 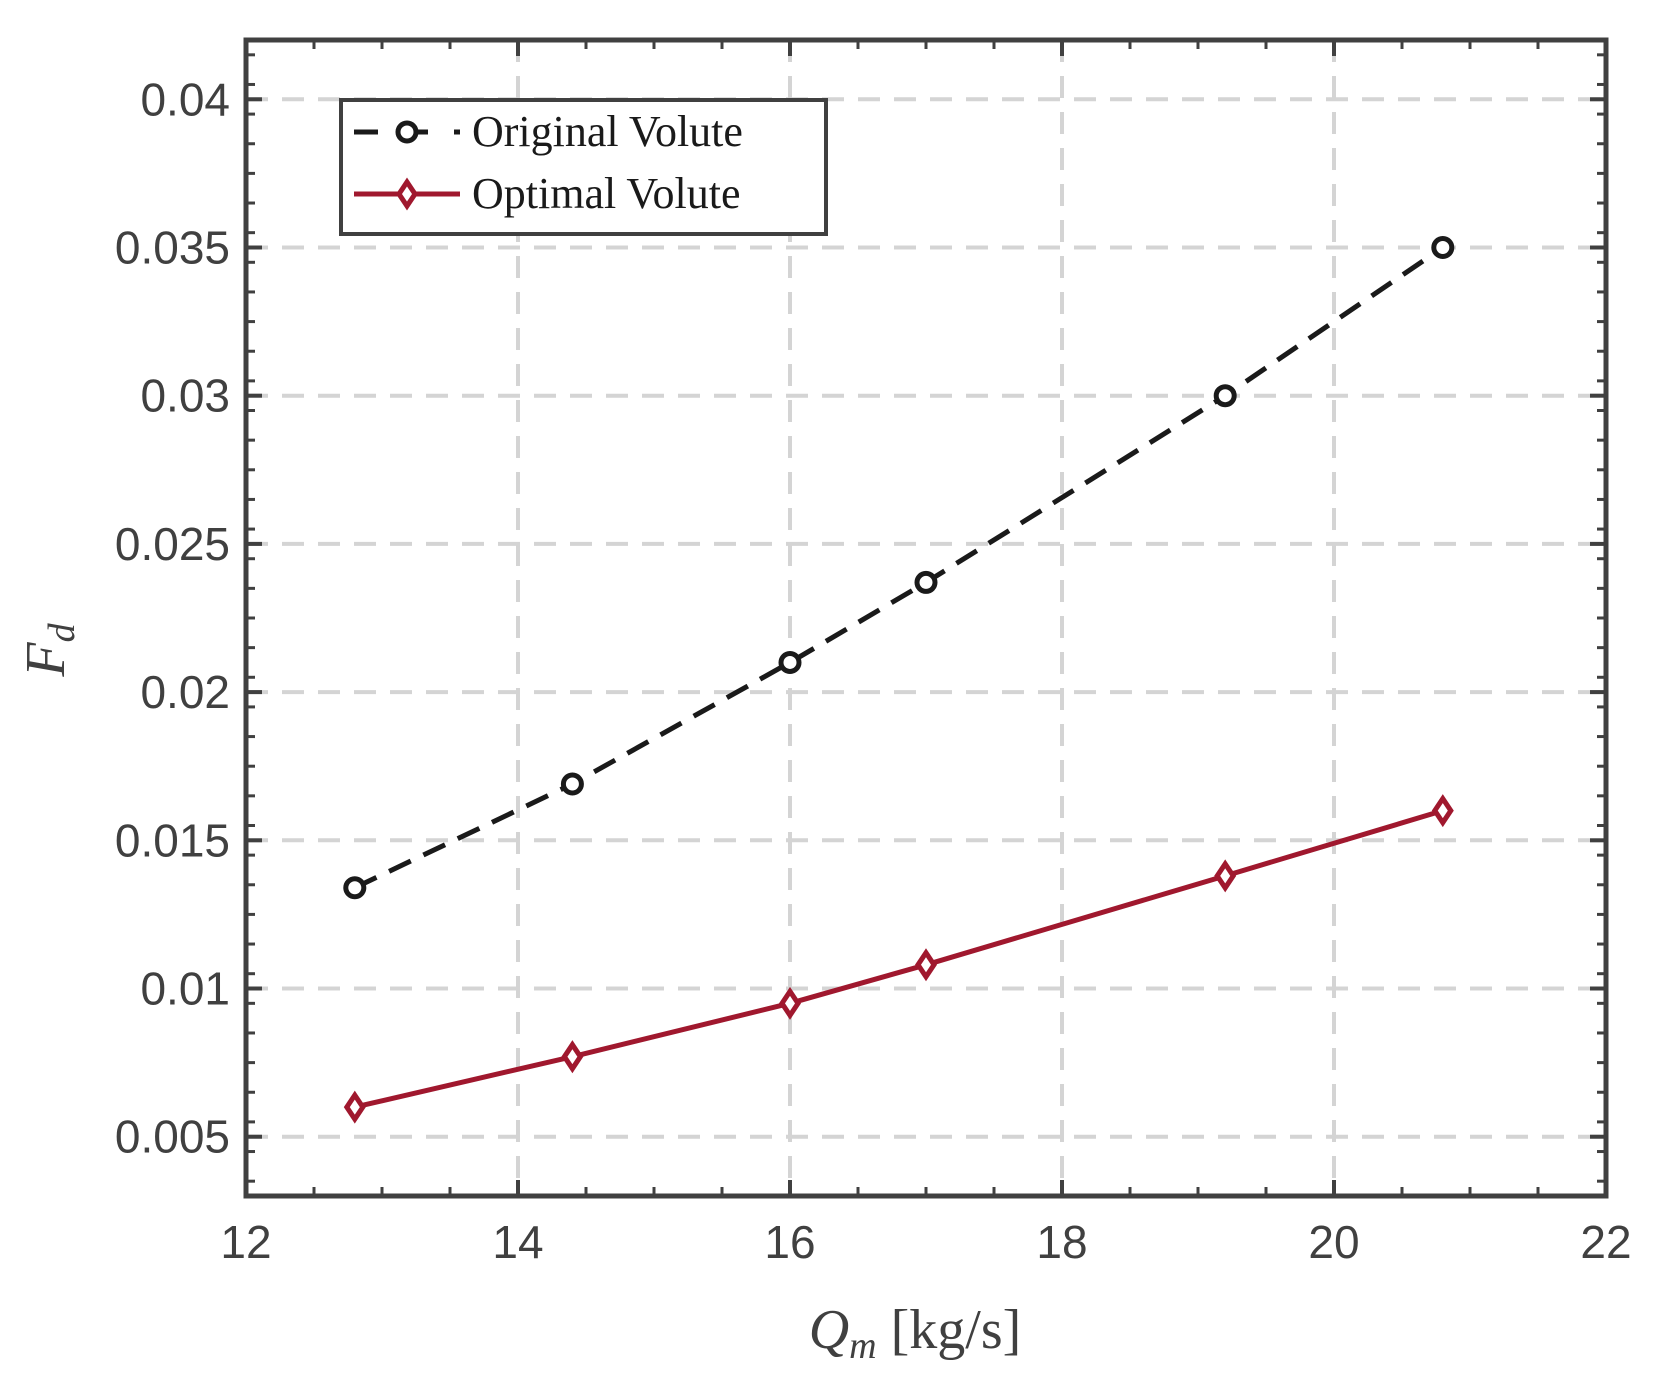 I want to click on x-tick-label: 20, so click(x=1333, y=1242).